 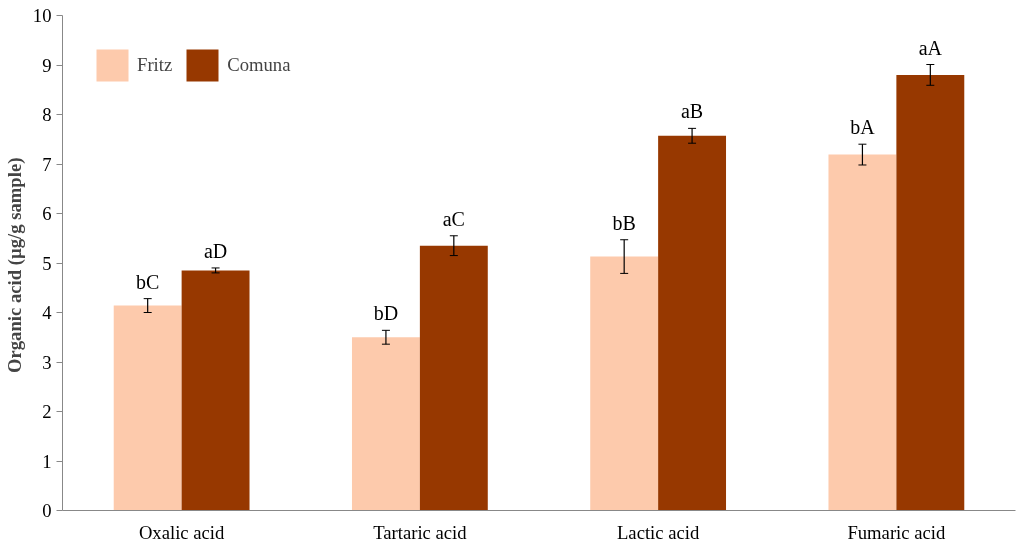 What do you see at coordinates (624, 222) in the screenshot?
I see `annotation: bB` at bounding box center [624, 222].